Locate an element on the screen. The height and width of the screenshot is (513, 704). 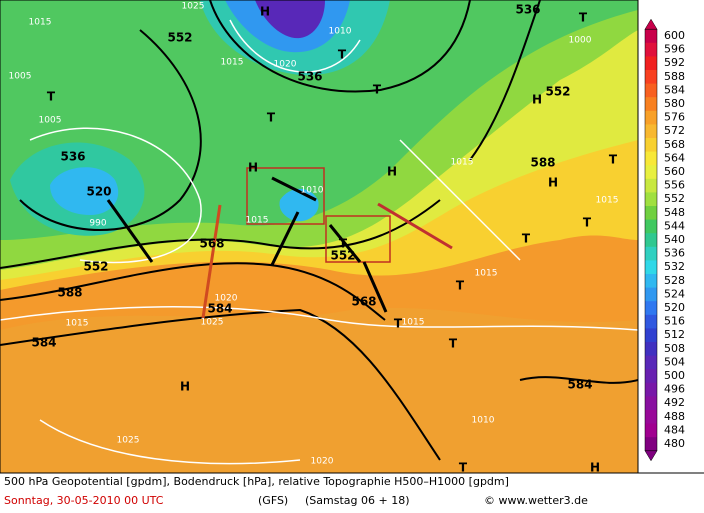
scale-label: 488 is located at coordinates (674, 416).